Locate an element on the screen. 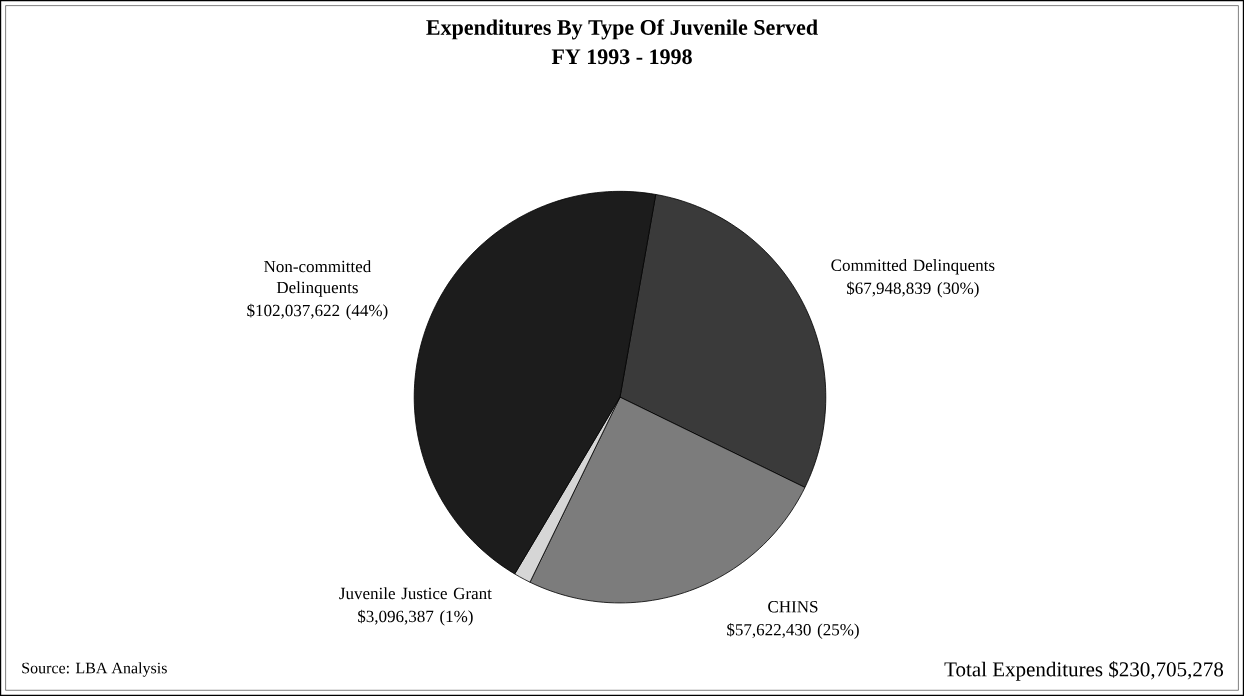 This screenshot has width=1244, height=696. data-label: $3,096,387 (1%) is located at coordinates (415, 617).